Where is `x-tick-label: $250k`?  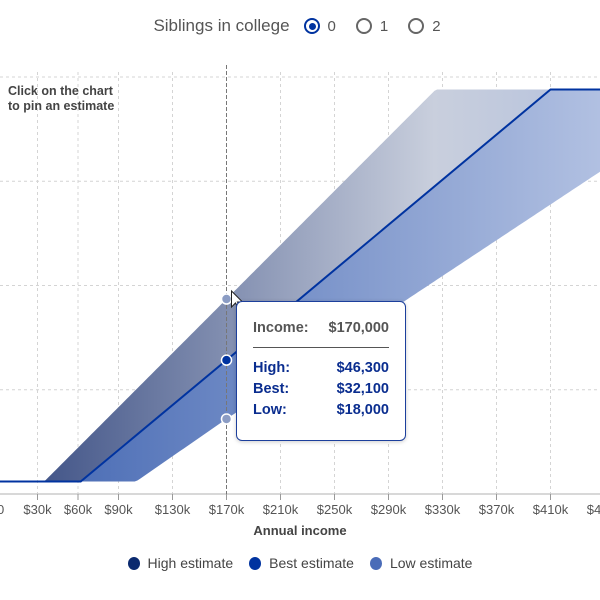 x-tick-label: $250k is located at coordinates (335, 509).